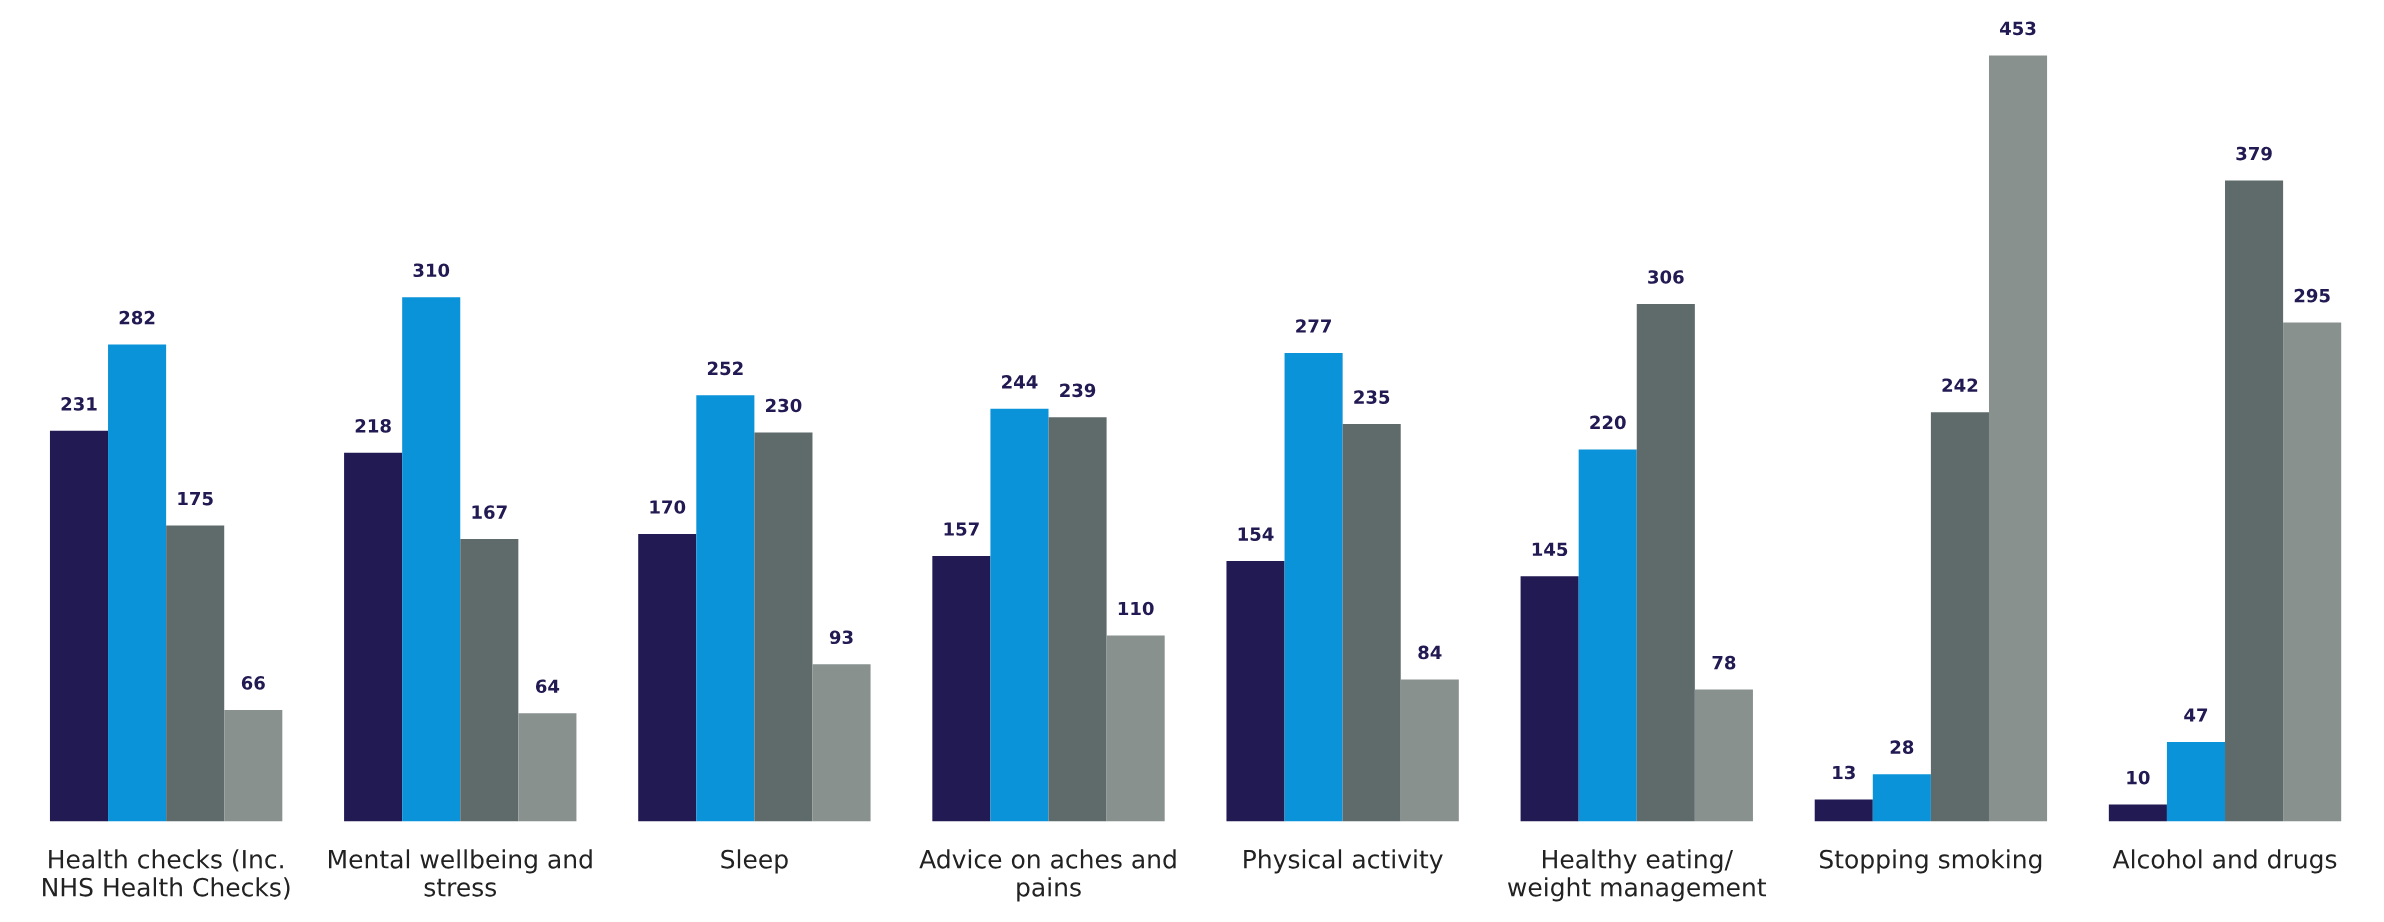  What do you see at coordinates (961, 529) in the screenshot?
I see `data-label: 157` at bounding box center [961, 529].